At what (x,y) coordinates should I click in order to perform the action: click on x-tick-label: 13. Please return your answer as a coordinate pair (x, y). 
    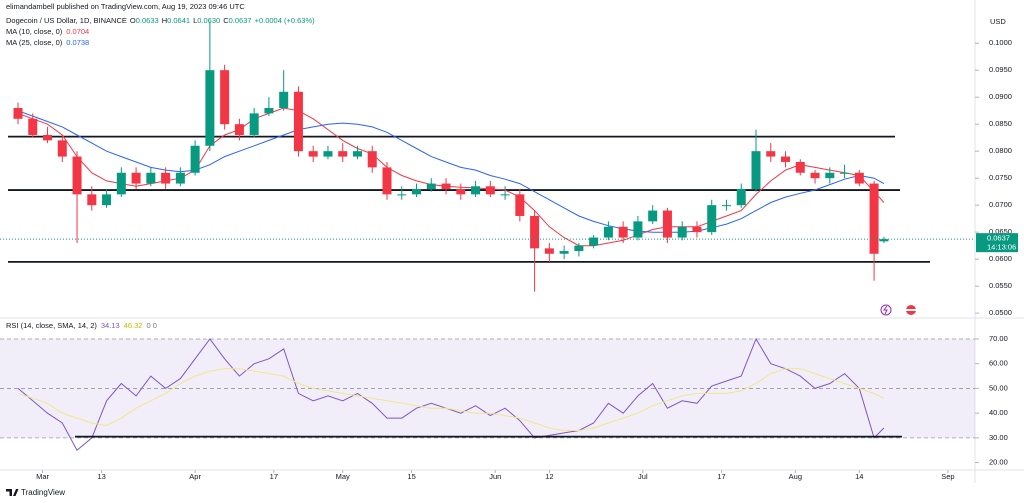
    Looking at the image, I should click on (101, 476).